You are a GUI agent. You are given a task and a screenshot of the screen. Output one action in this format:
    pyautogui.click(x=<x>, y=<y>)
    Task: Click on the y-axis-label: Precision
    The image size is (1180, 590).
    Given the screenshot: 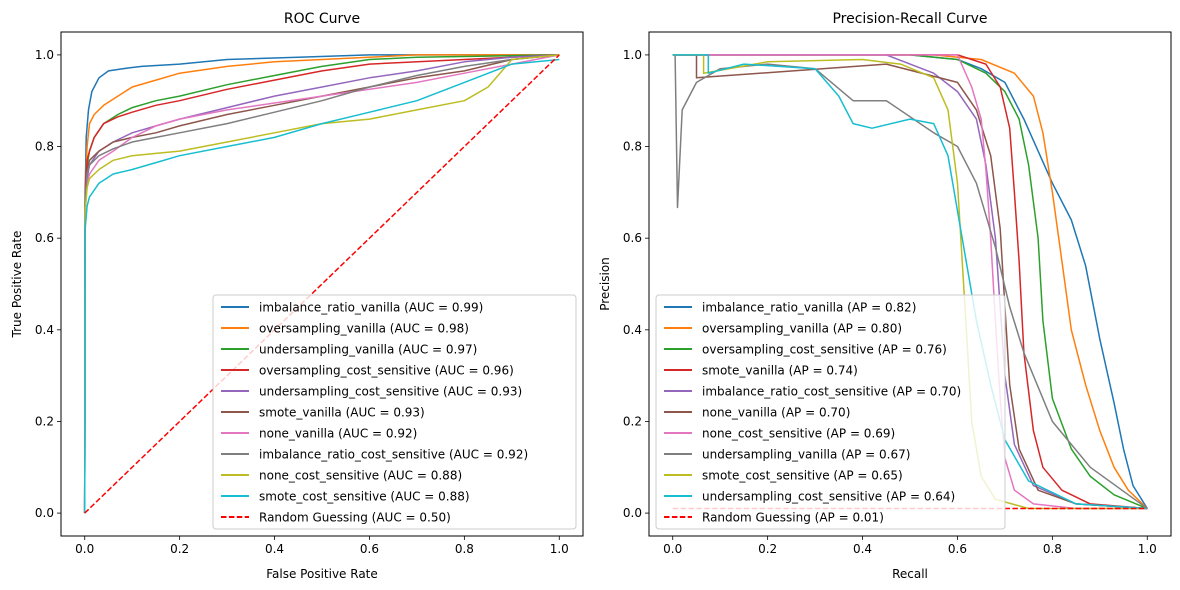 What is the action you would take?
    pyautogui.click(x=605, y=284)
    